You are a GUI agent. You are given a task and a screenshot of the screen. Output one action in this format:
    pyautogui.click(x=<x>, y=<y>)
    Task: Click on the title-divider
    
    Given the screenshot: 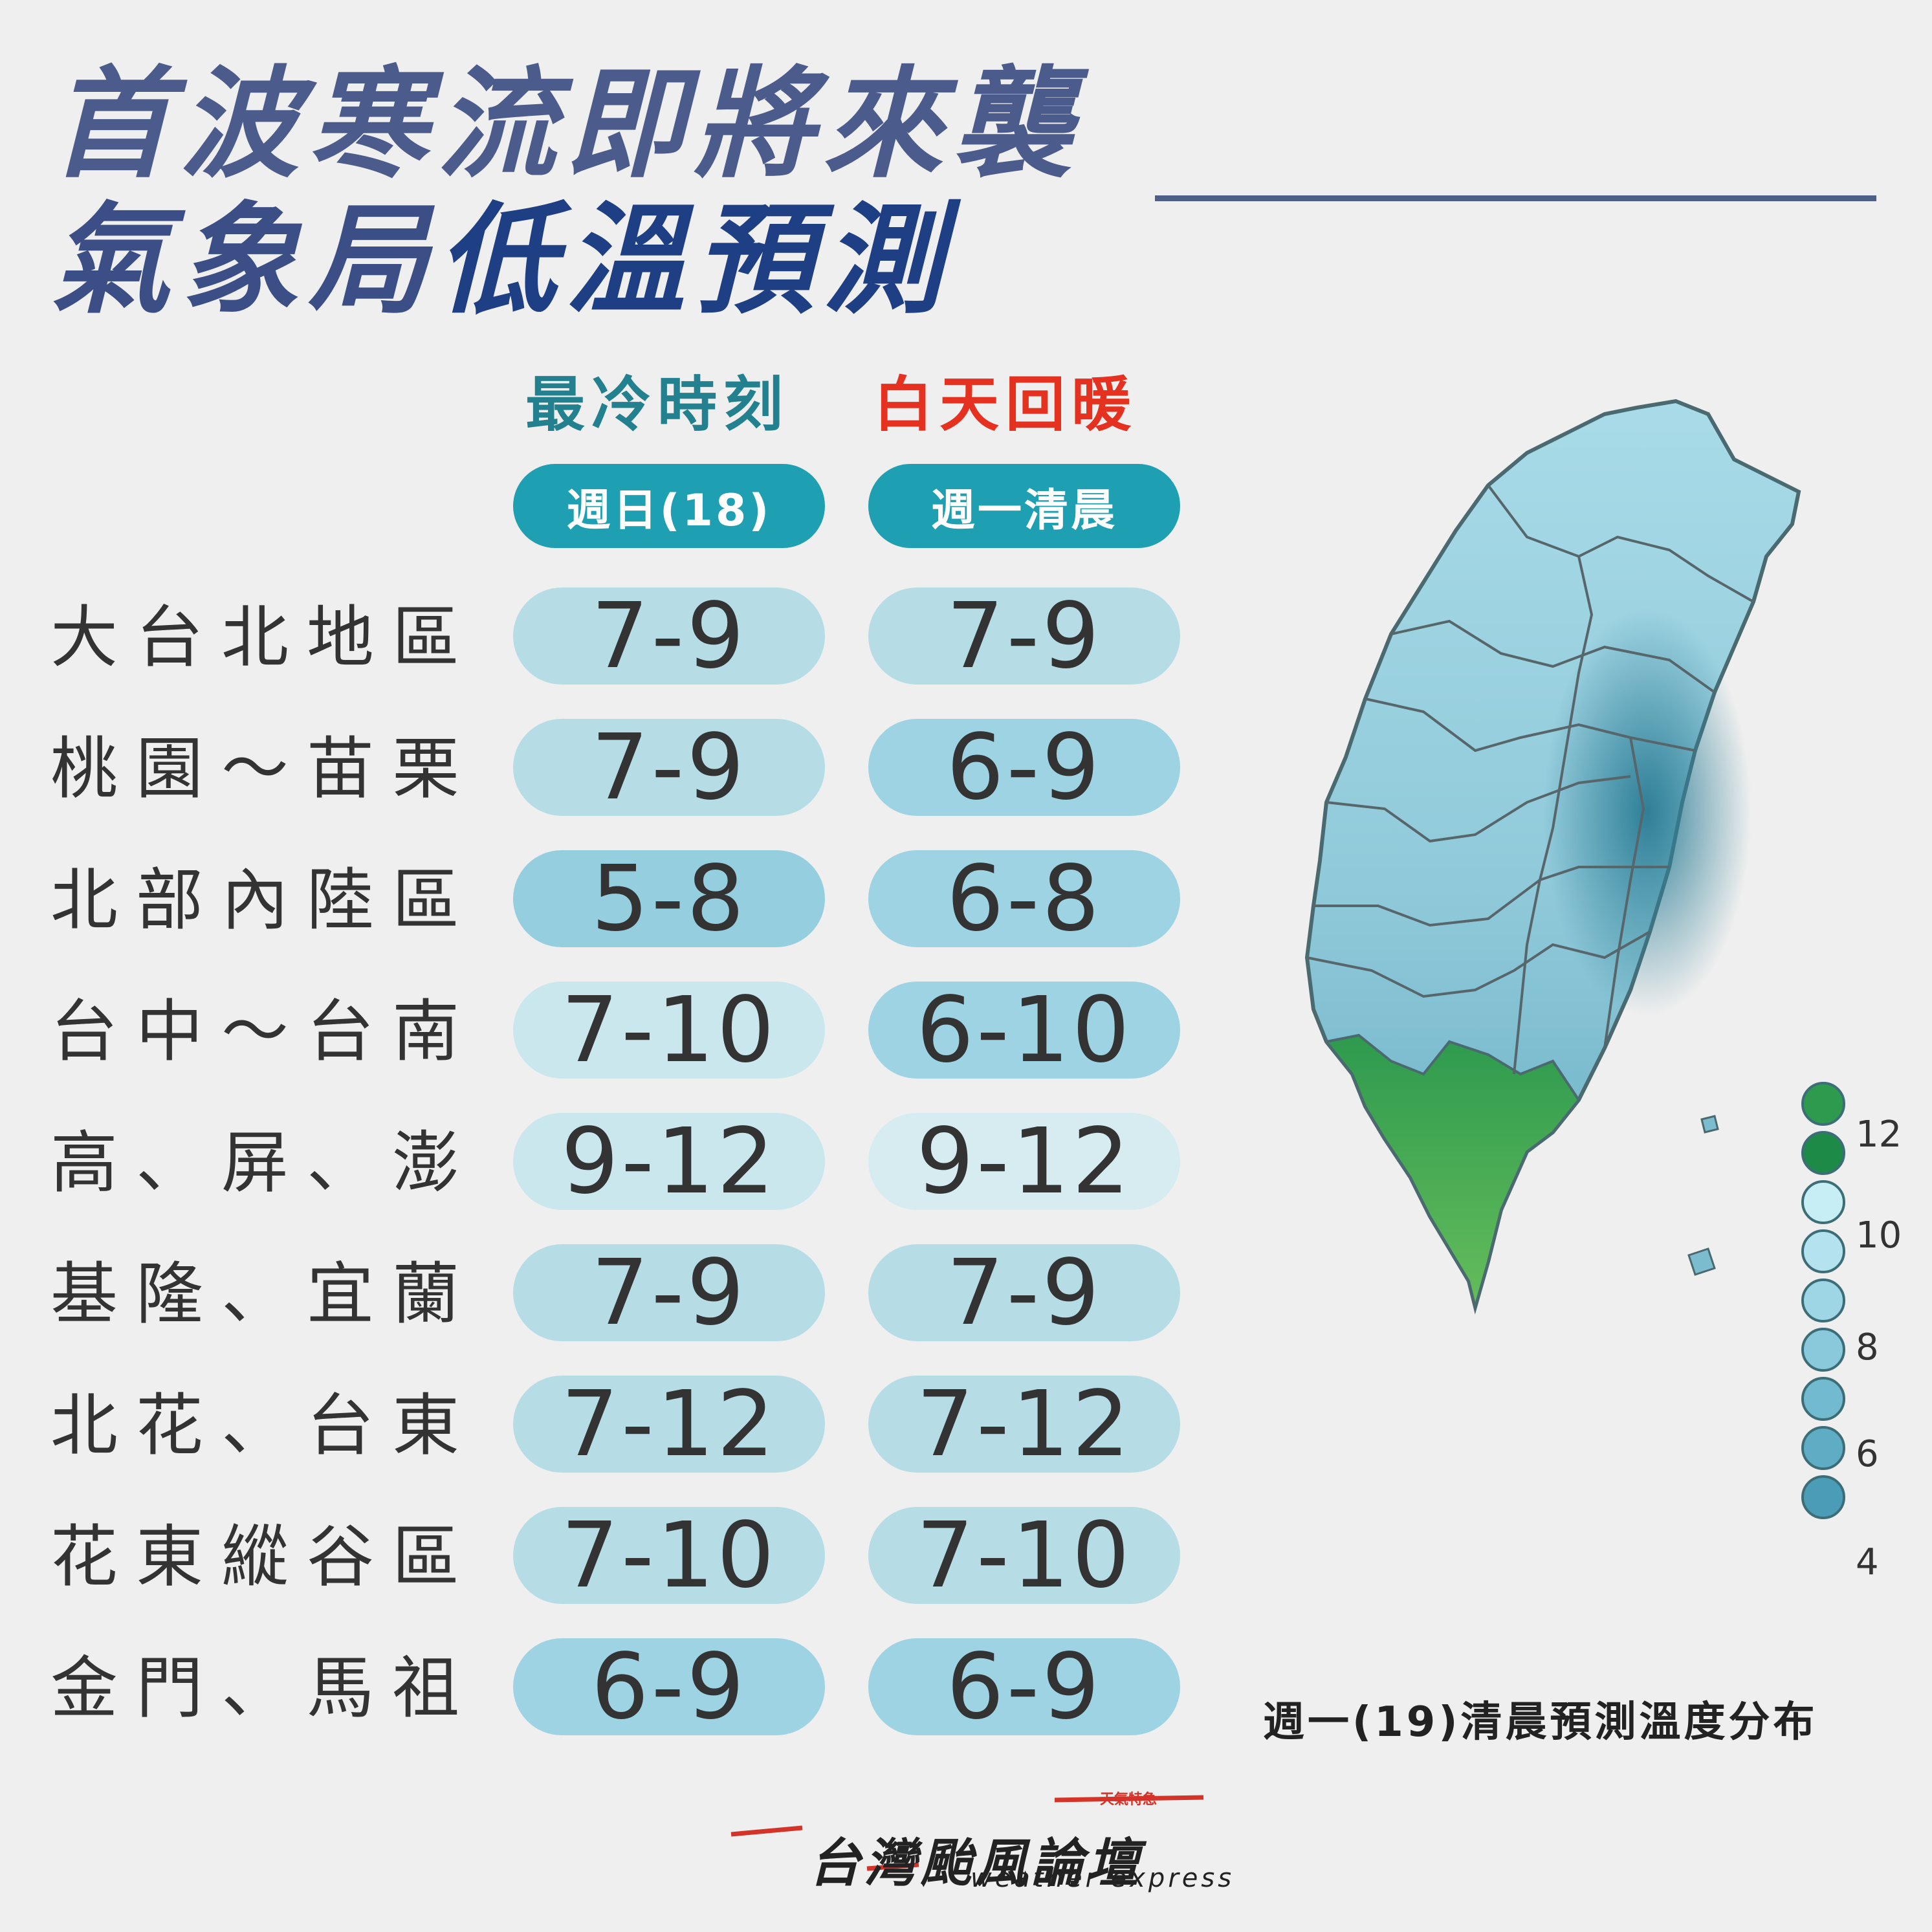 What is the action you would take?
    pyautogui.click(x=1515, y=198)
    